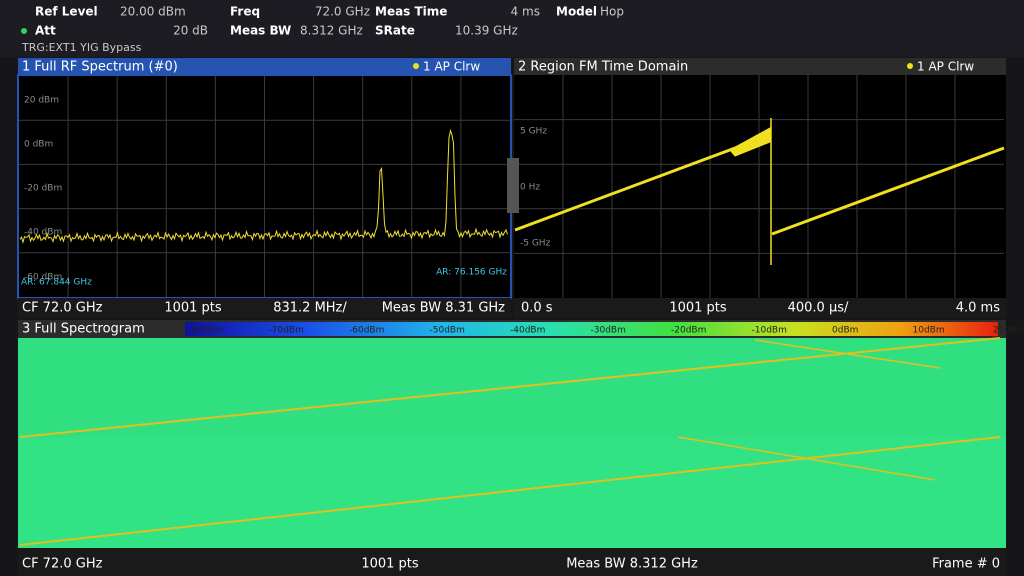  I want to click on colorbar-label: -50dBm, so click(447, 331).